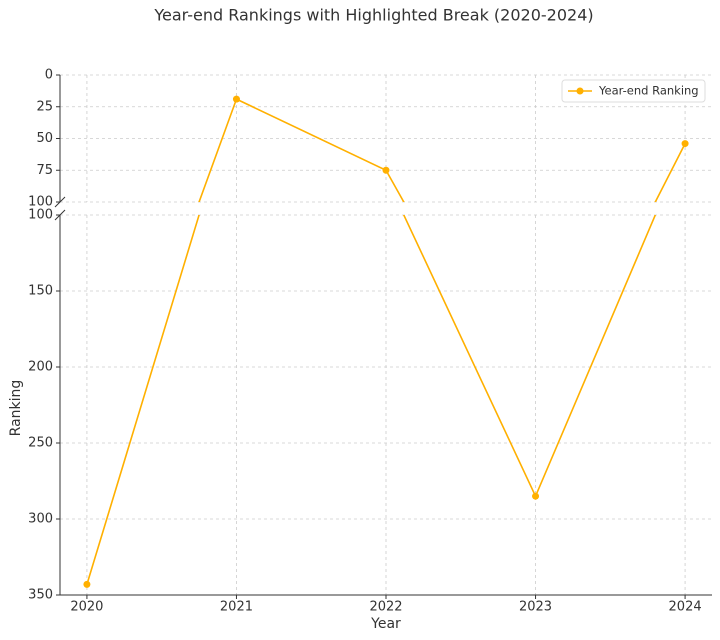 The height and width of the screenshot is (640, 720). Describe the element at coordinates (40, 519) in the screenshot. I see `y-tick-label: 300` at that location.